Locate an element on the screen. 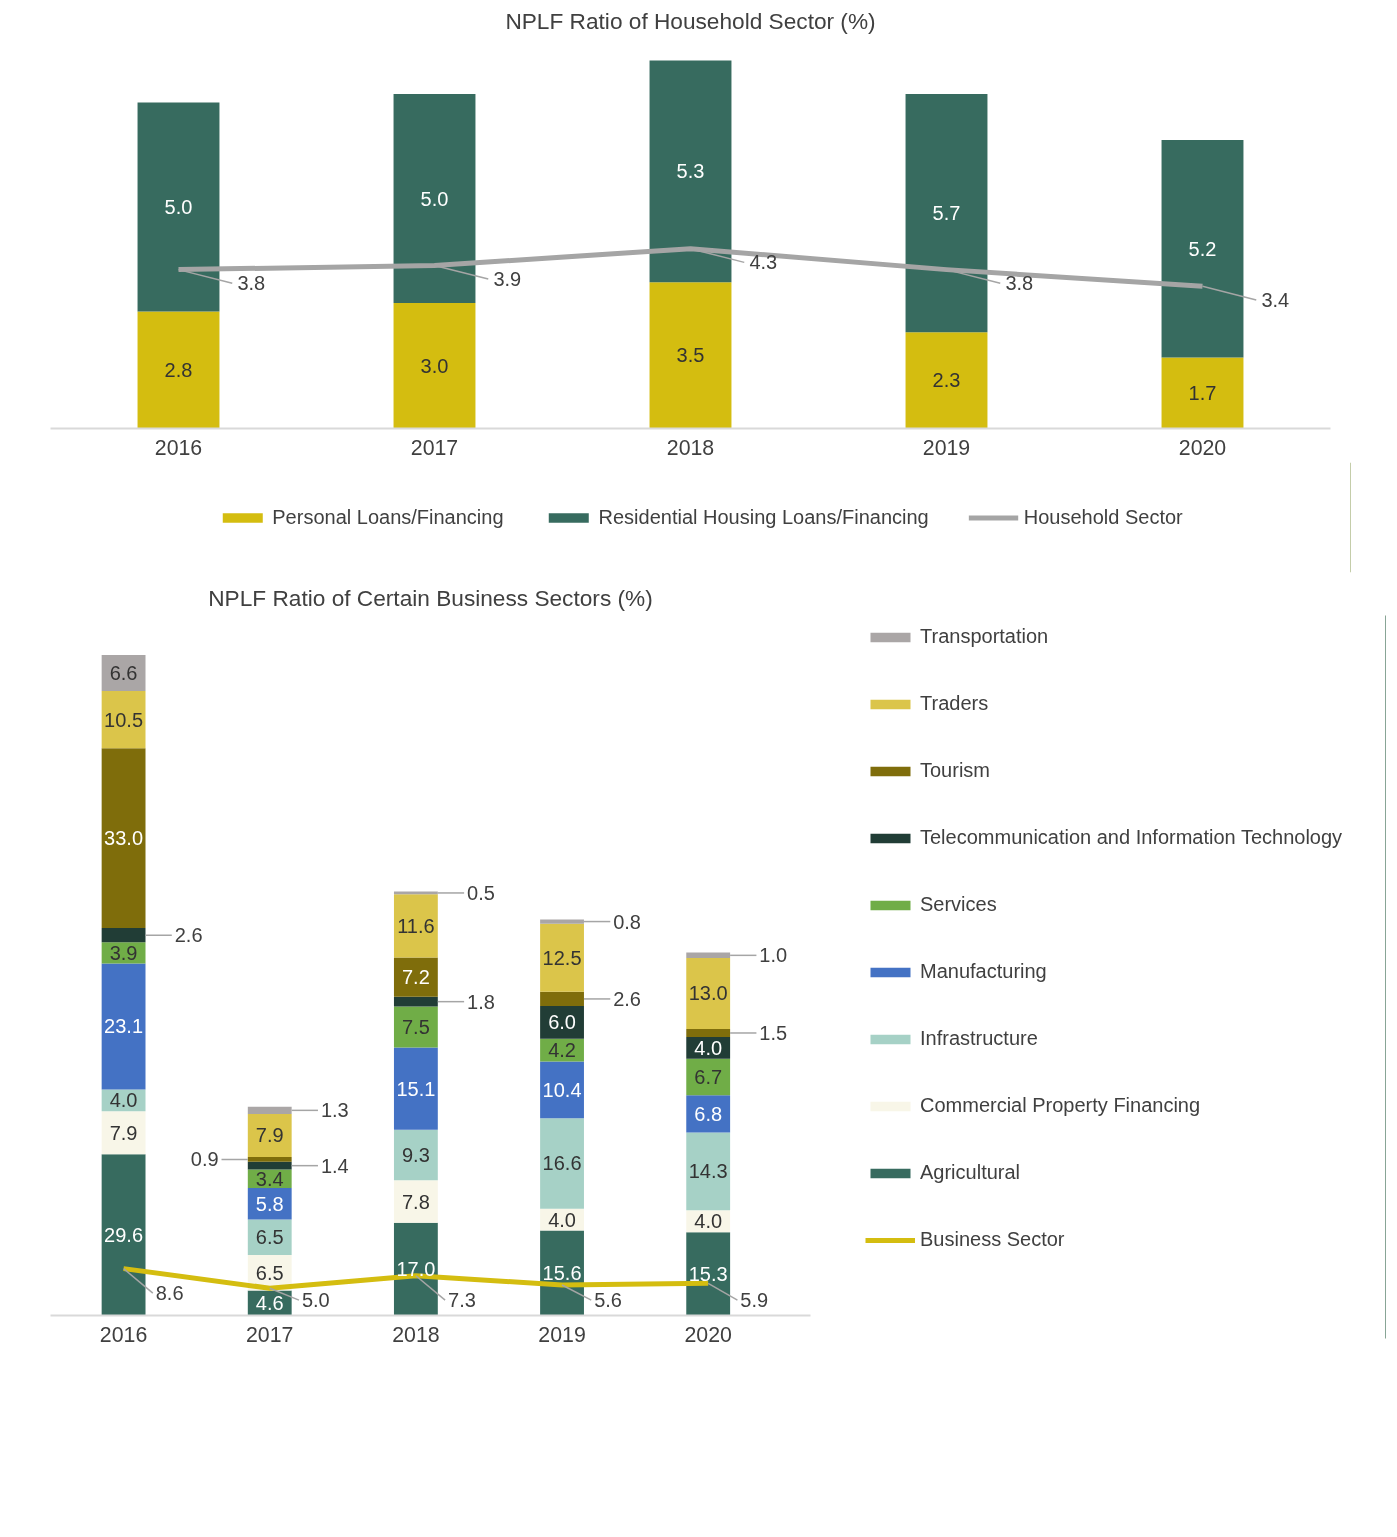 Image resolution: width=1397 pixels, height=1537 pixels. data-label: 6.8 is located at coordinates (708, 1113).